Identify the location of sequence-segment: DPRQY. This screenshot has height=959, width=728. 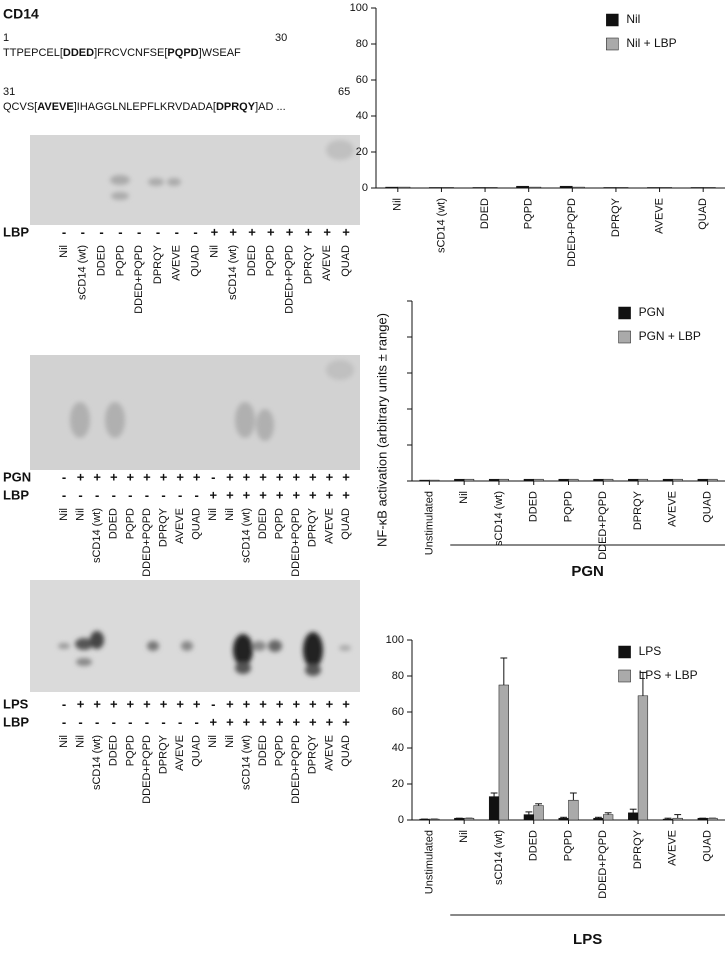
(236, 107).